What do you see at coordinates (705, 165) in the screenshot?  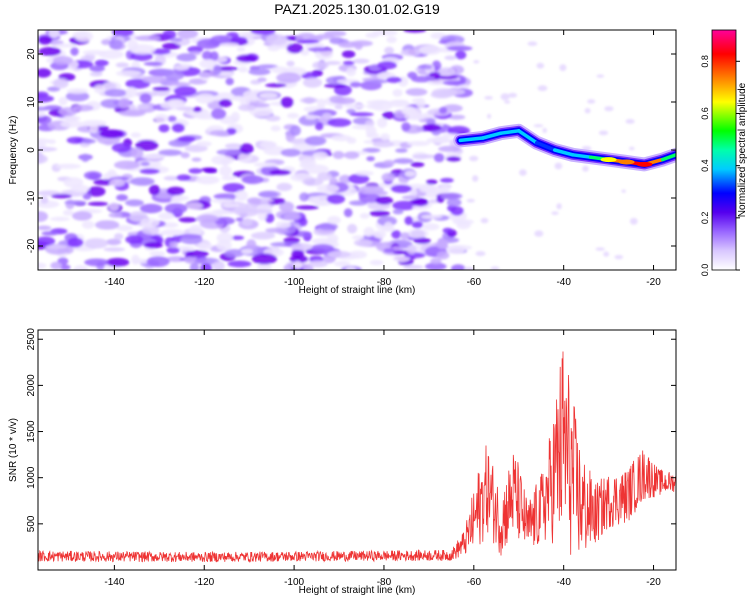 I see `colorbar-tick-label: 0.4` at bounding box center [705, 165].